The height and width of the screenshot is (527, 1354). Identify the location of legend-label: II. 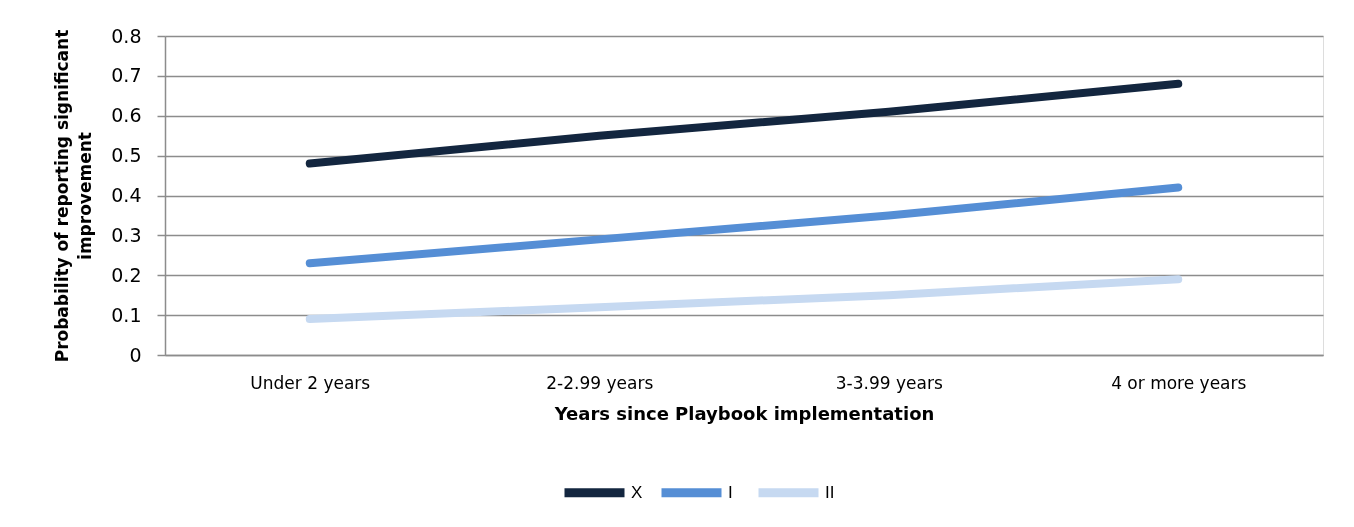
(830, 492).